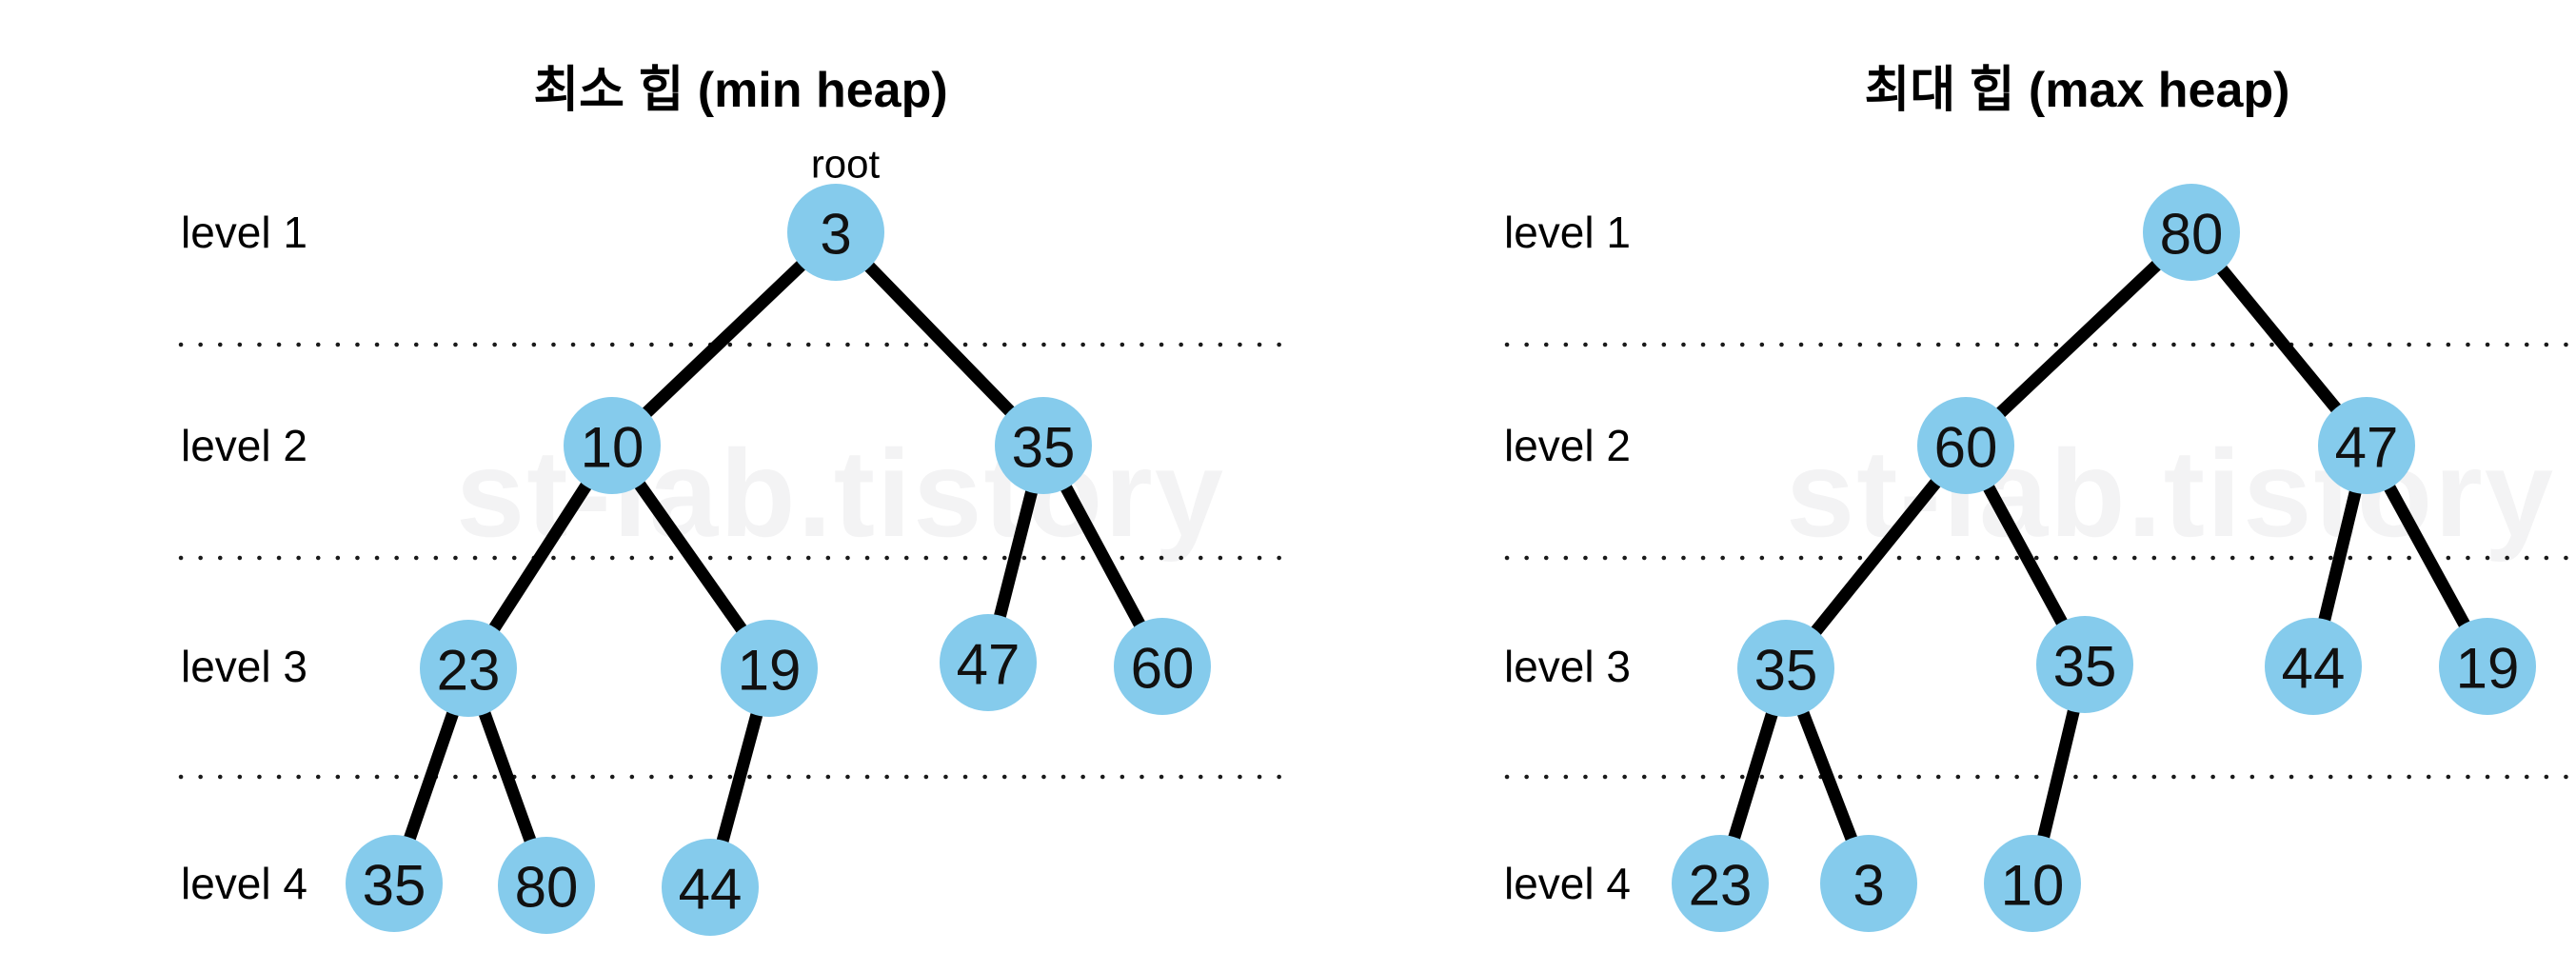 The image size is (2576, 972). I want to click on watermark-text: st-lab.tistory, so click(2170, 494).